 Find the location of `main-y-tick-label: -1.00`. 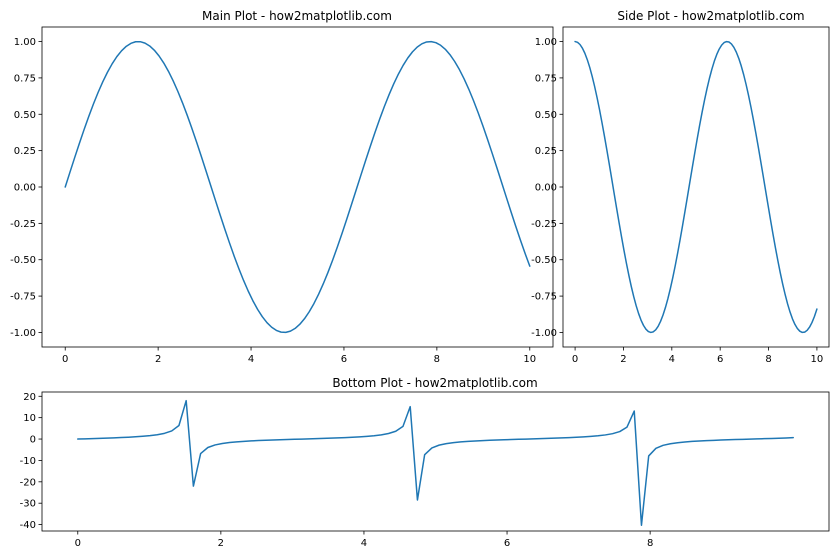

main-y-tick-label: -1.00 is located at coordinates (23, 333).